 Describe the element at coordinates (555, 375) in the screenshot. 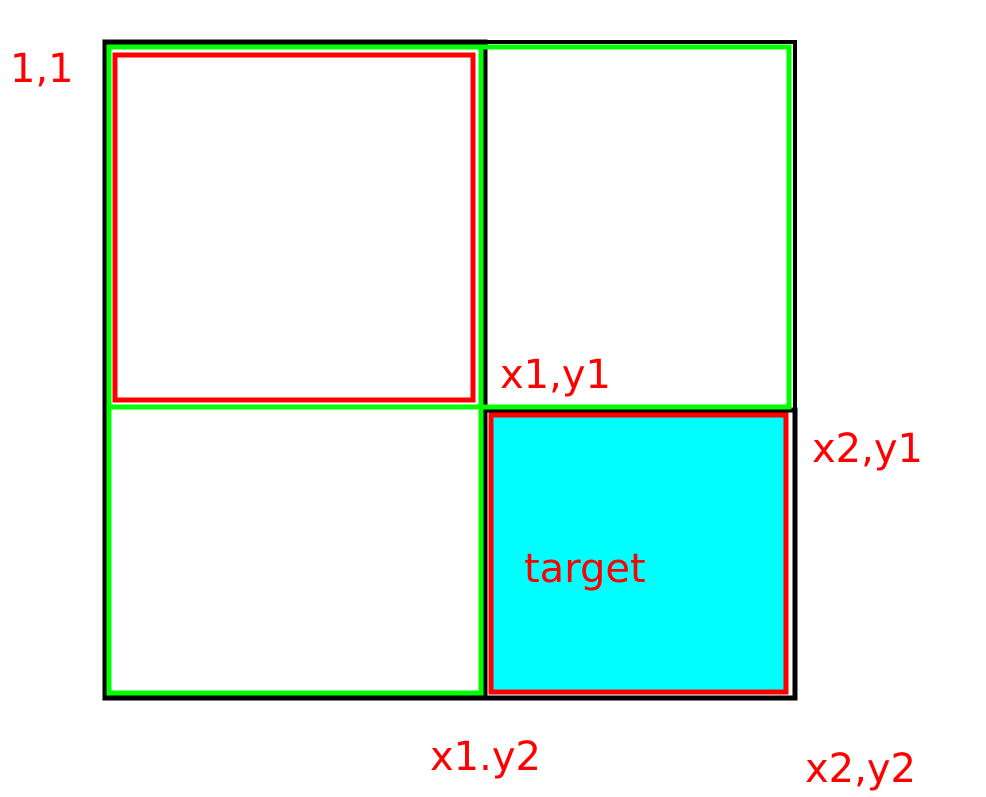

I see `label-x1-y1: x1,y1` at that location.